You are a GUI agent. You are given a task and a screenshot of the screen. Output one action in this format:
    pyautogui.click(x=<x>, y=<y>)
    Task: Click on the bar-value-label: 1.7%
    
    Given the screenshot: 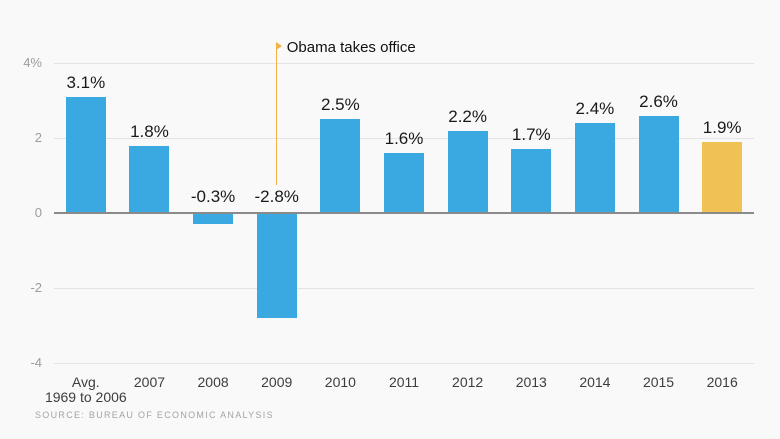 What is the action you would take?
    pyautogui.click(x=531, y=135)
    